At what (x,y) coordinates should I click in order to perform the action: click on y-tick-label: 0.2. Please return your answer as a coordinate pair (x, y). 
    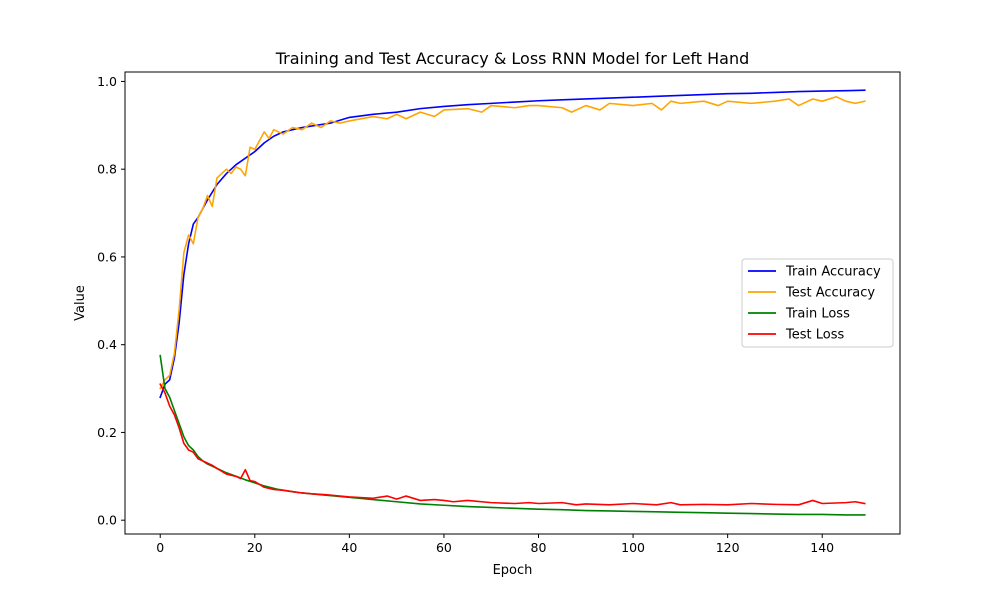
    Looking at the image, I should click on (107, 432).